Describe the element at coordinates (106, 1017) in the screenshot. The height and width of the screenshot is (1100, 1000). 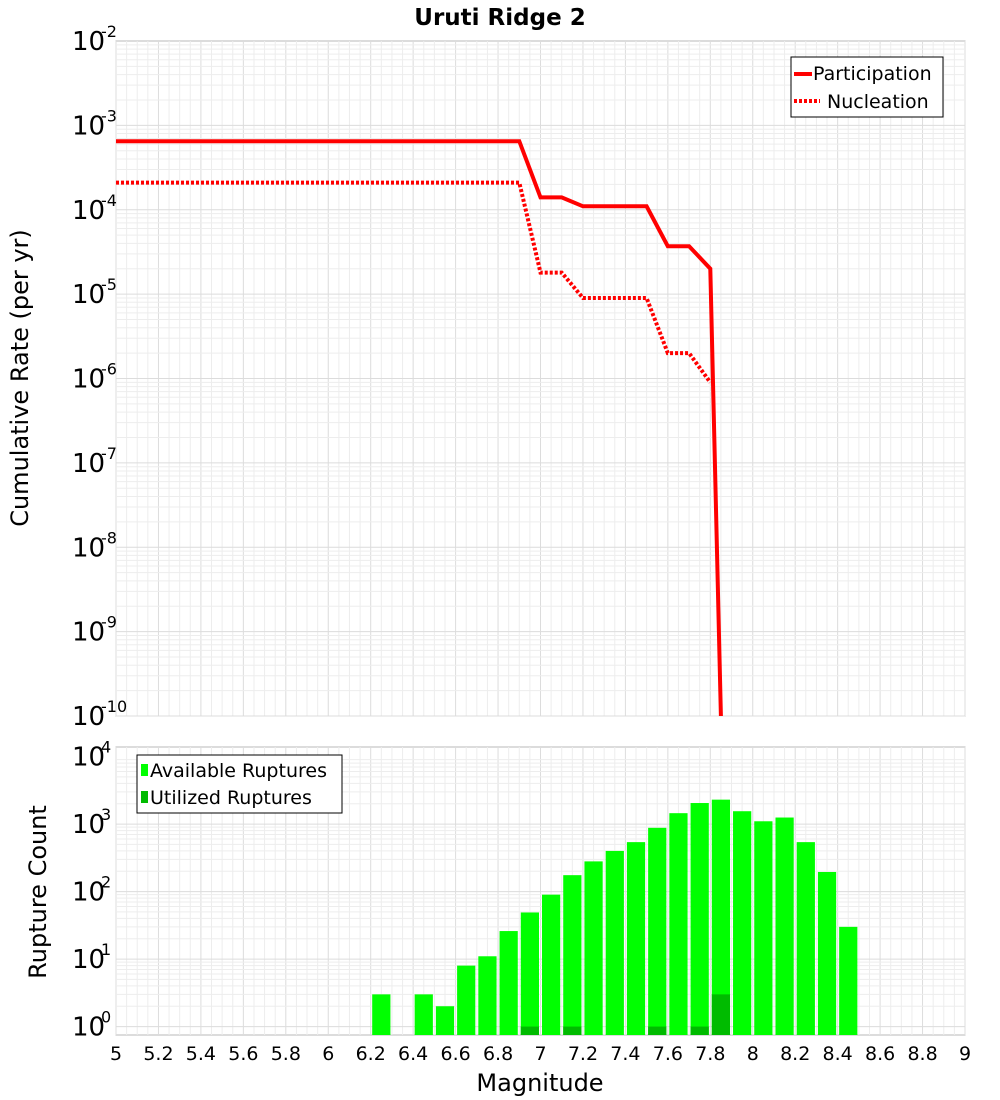
I see `count-y-tick-exponent: 0` at that location.